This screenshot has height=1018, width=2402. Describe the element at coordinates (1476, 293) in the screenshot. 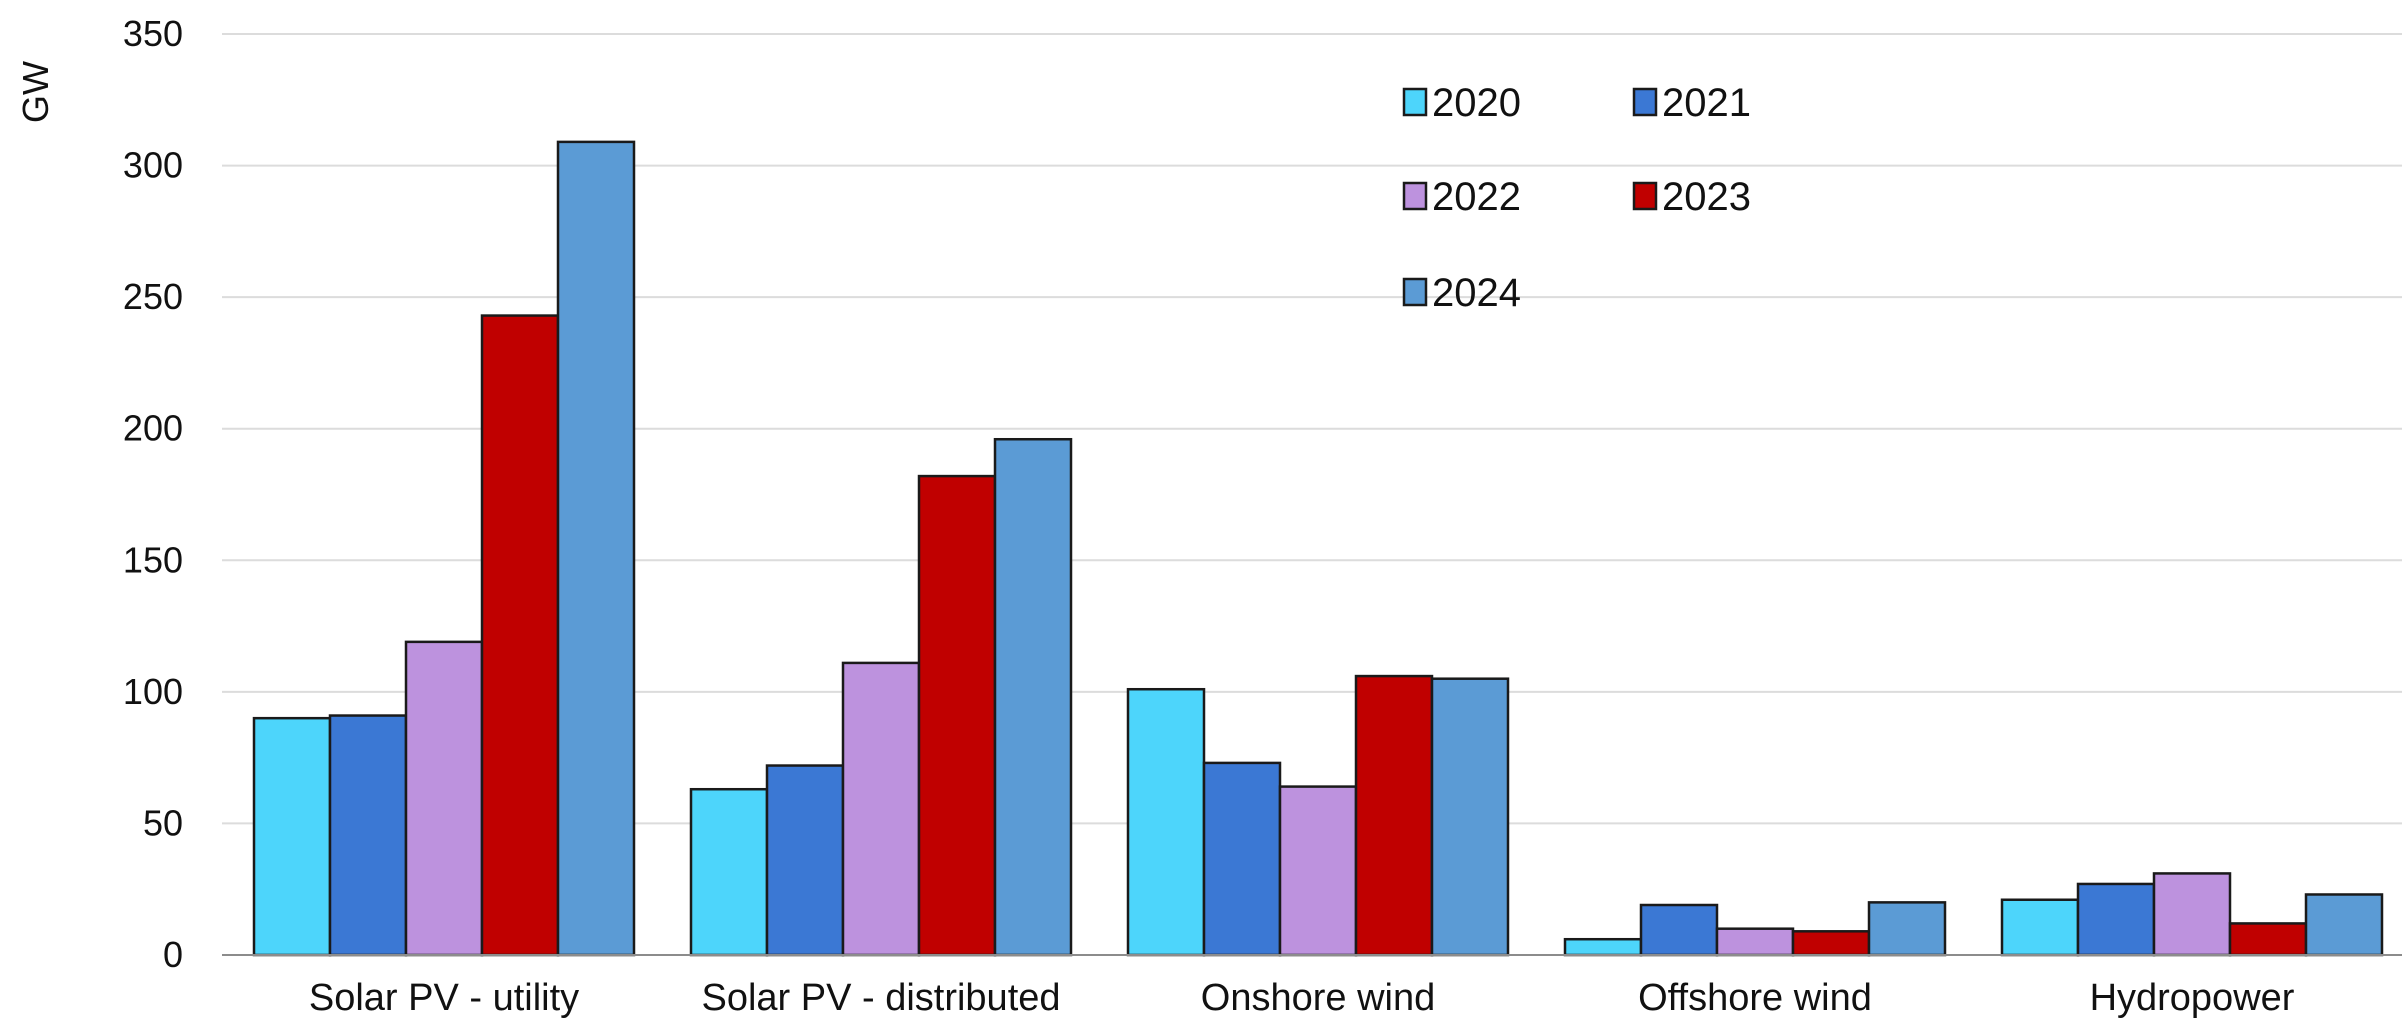

I see `legend-label-2024: 2024` at that location.